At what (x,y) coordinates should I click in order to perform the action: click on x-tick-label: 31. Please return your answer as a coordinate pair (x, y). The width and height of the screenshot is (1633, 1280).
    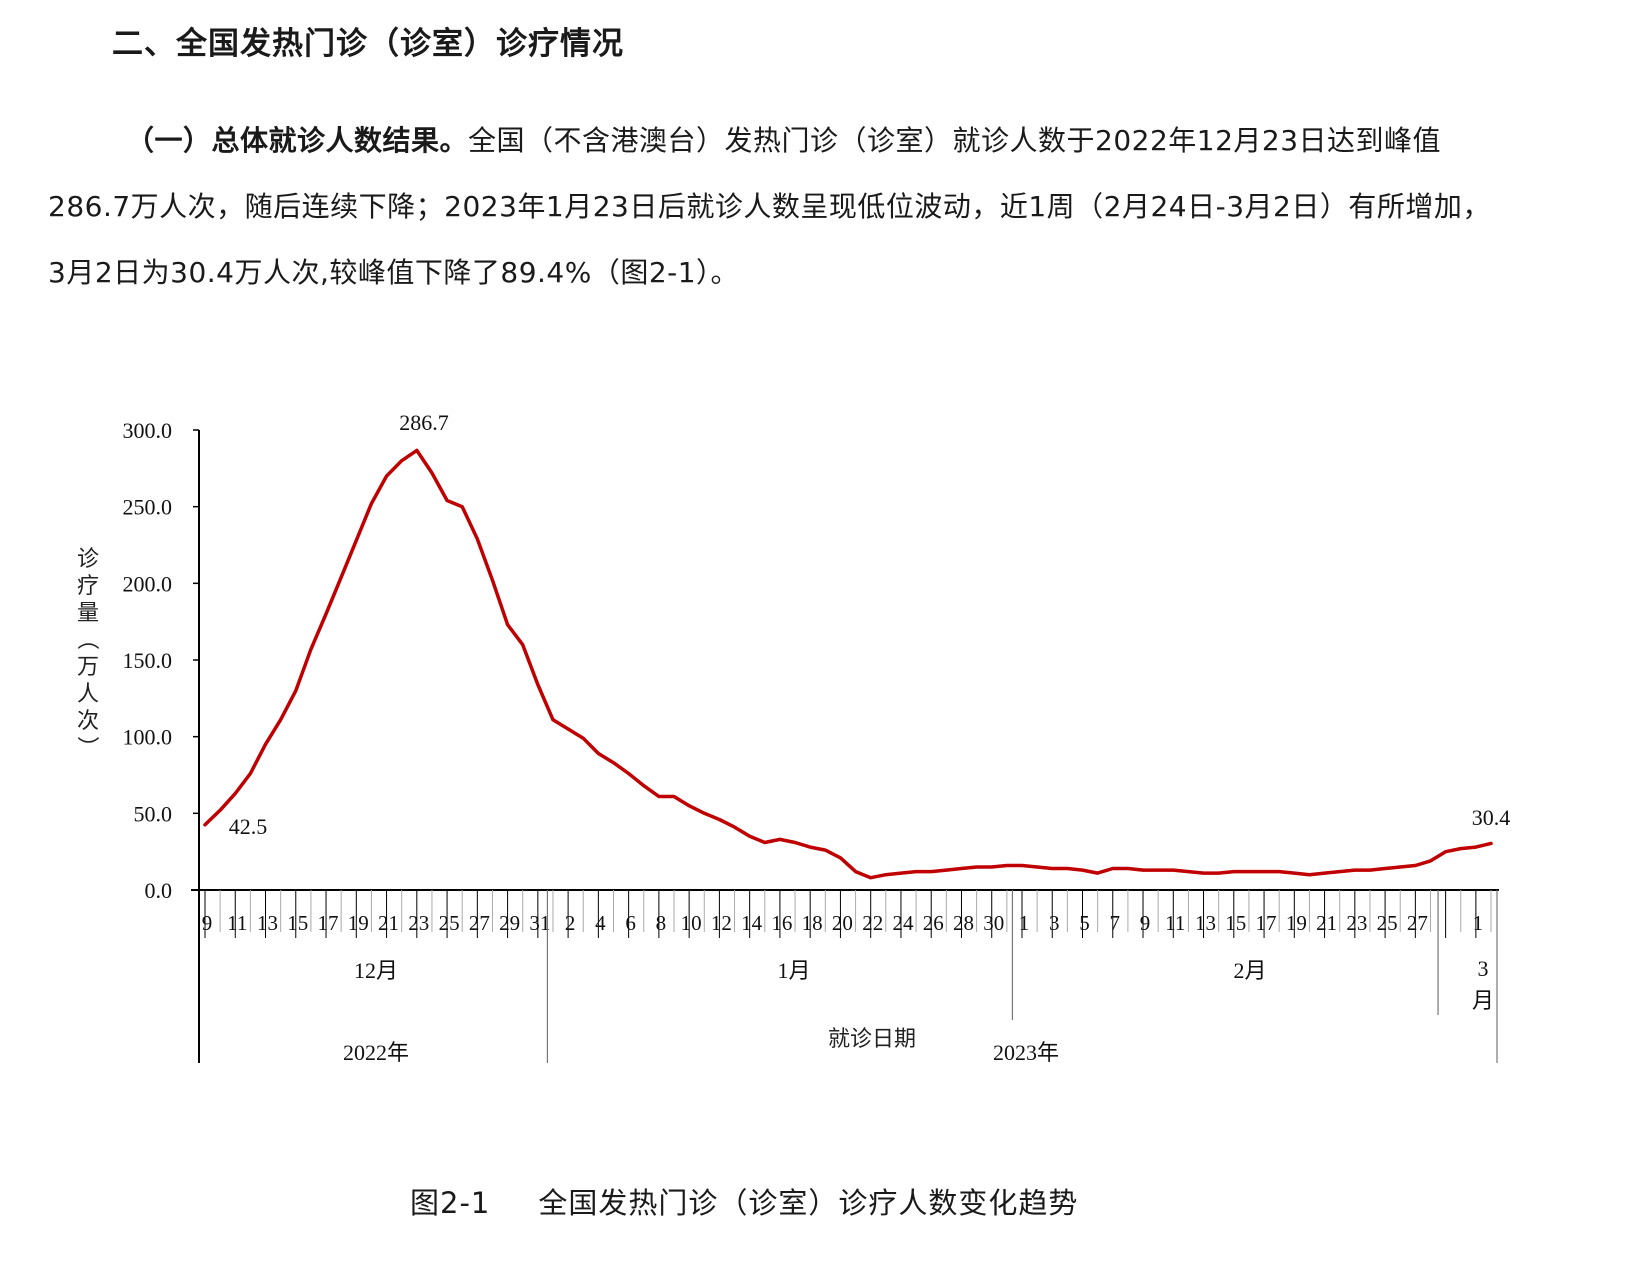
    Looking at the image, I should click on (539, 923).